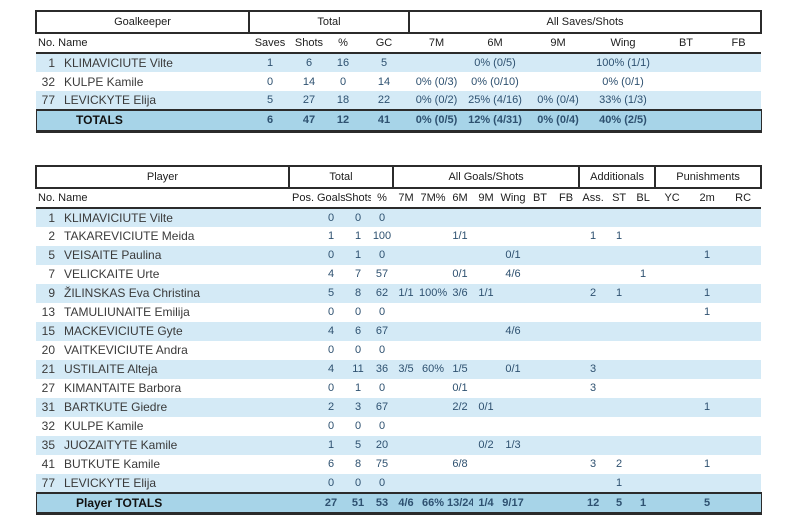 Image resolution: width=794 pixels, height=522 pixels. Describe the element at coordinates (48, 407) in the screenshot. I see `row-number-cell: 31` at that location.